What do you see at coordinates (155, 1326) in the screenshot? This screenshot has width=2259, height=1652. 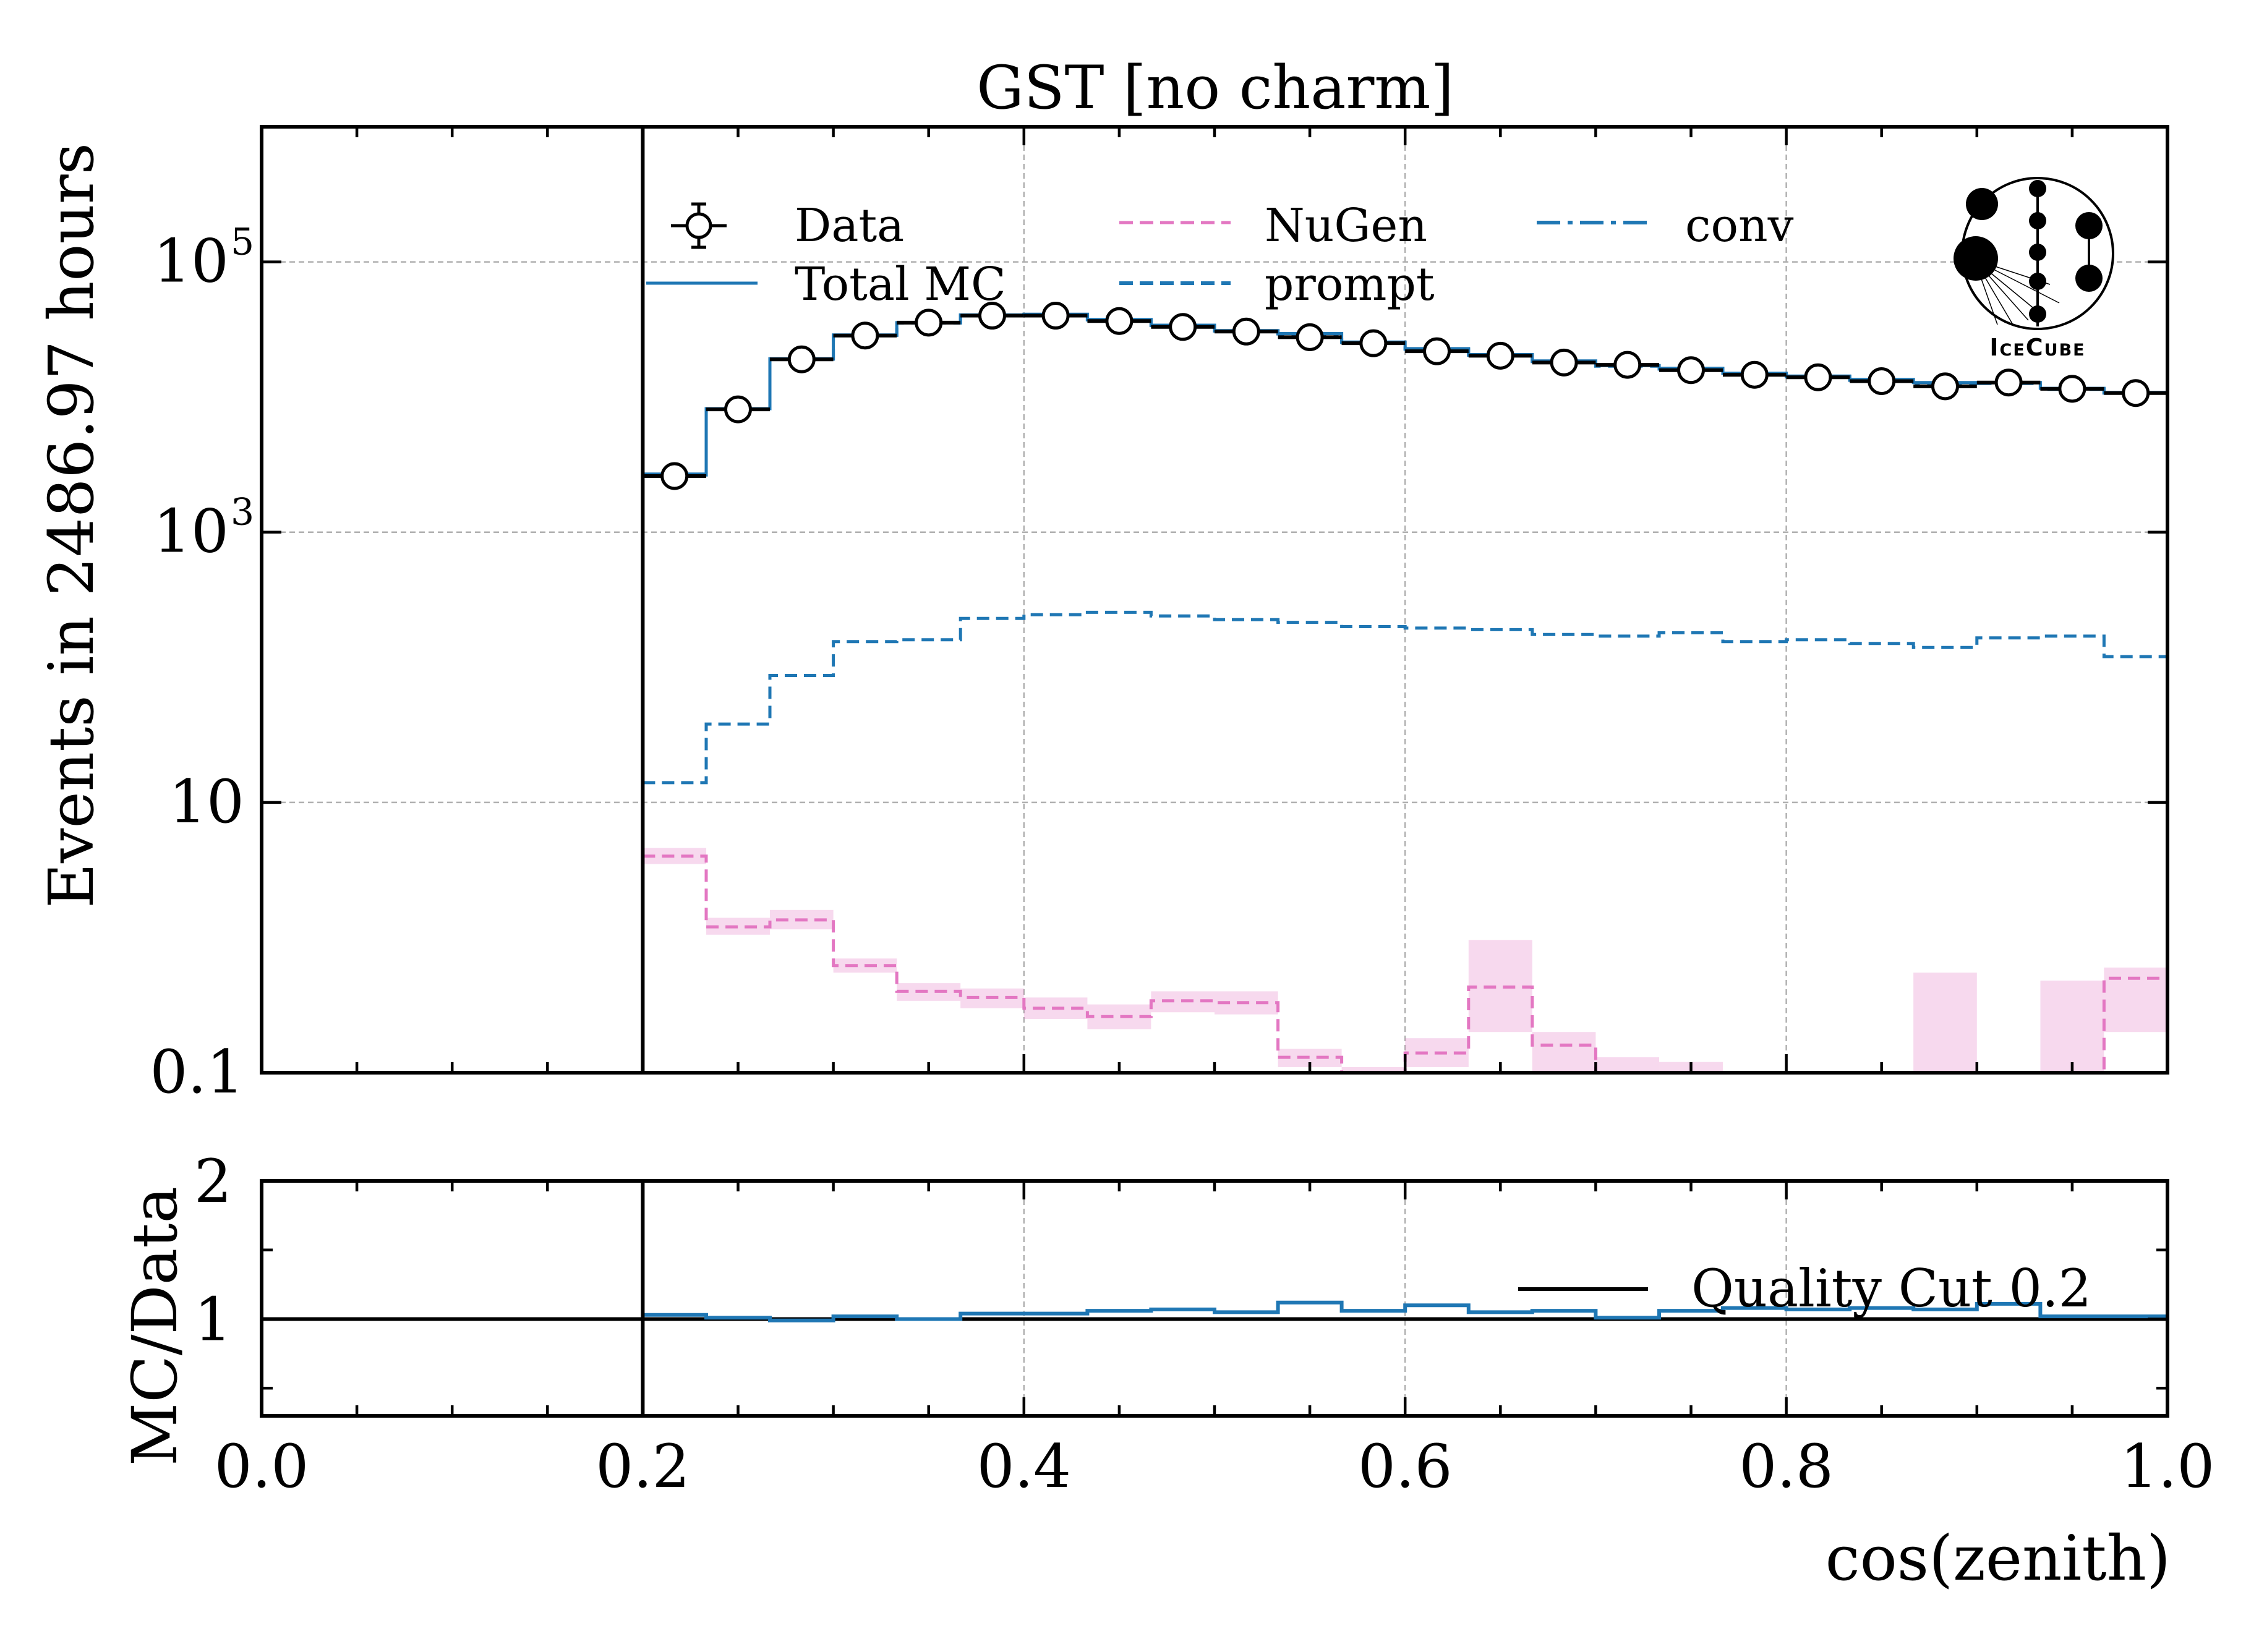 I see `ratio-y-axis-label: MC/Data` at bounding box center [155, 1326].